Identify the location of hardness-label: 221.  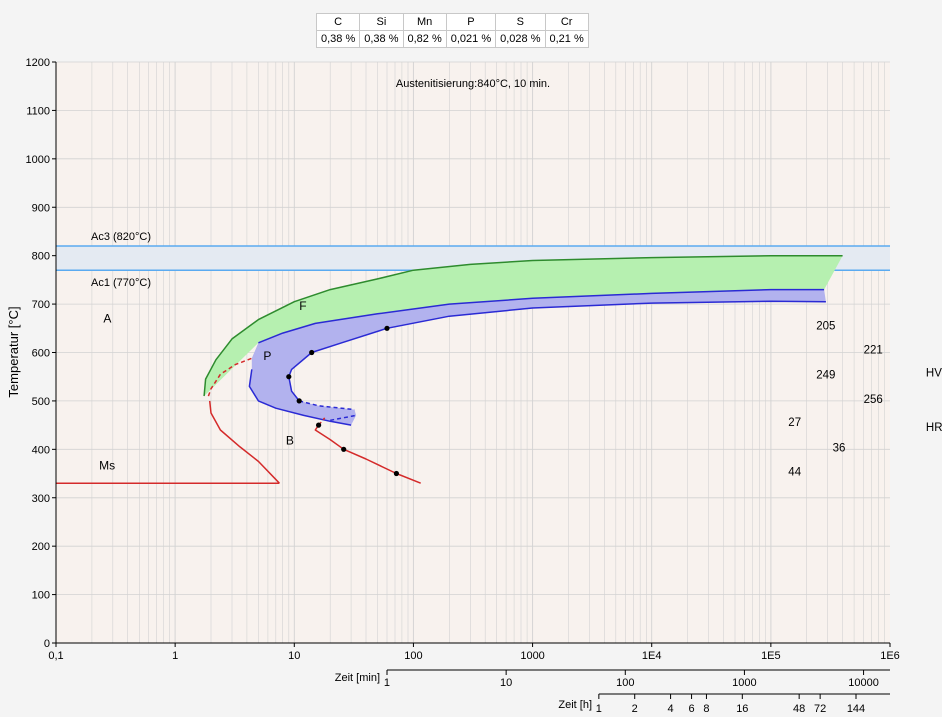
(873, 351).